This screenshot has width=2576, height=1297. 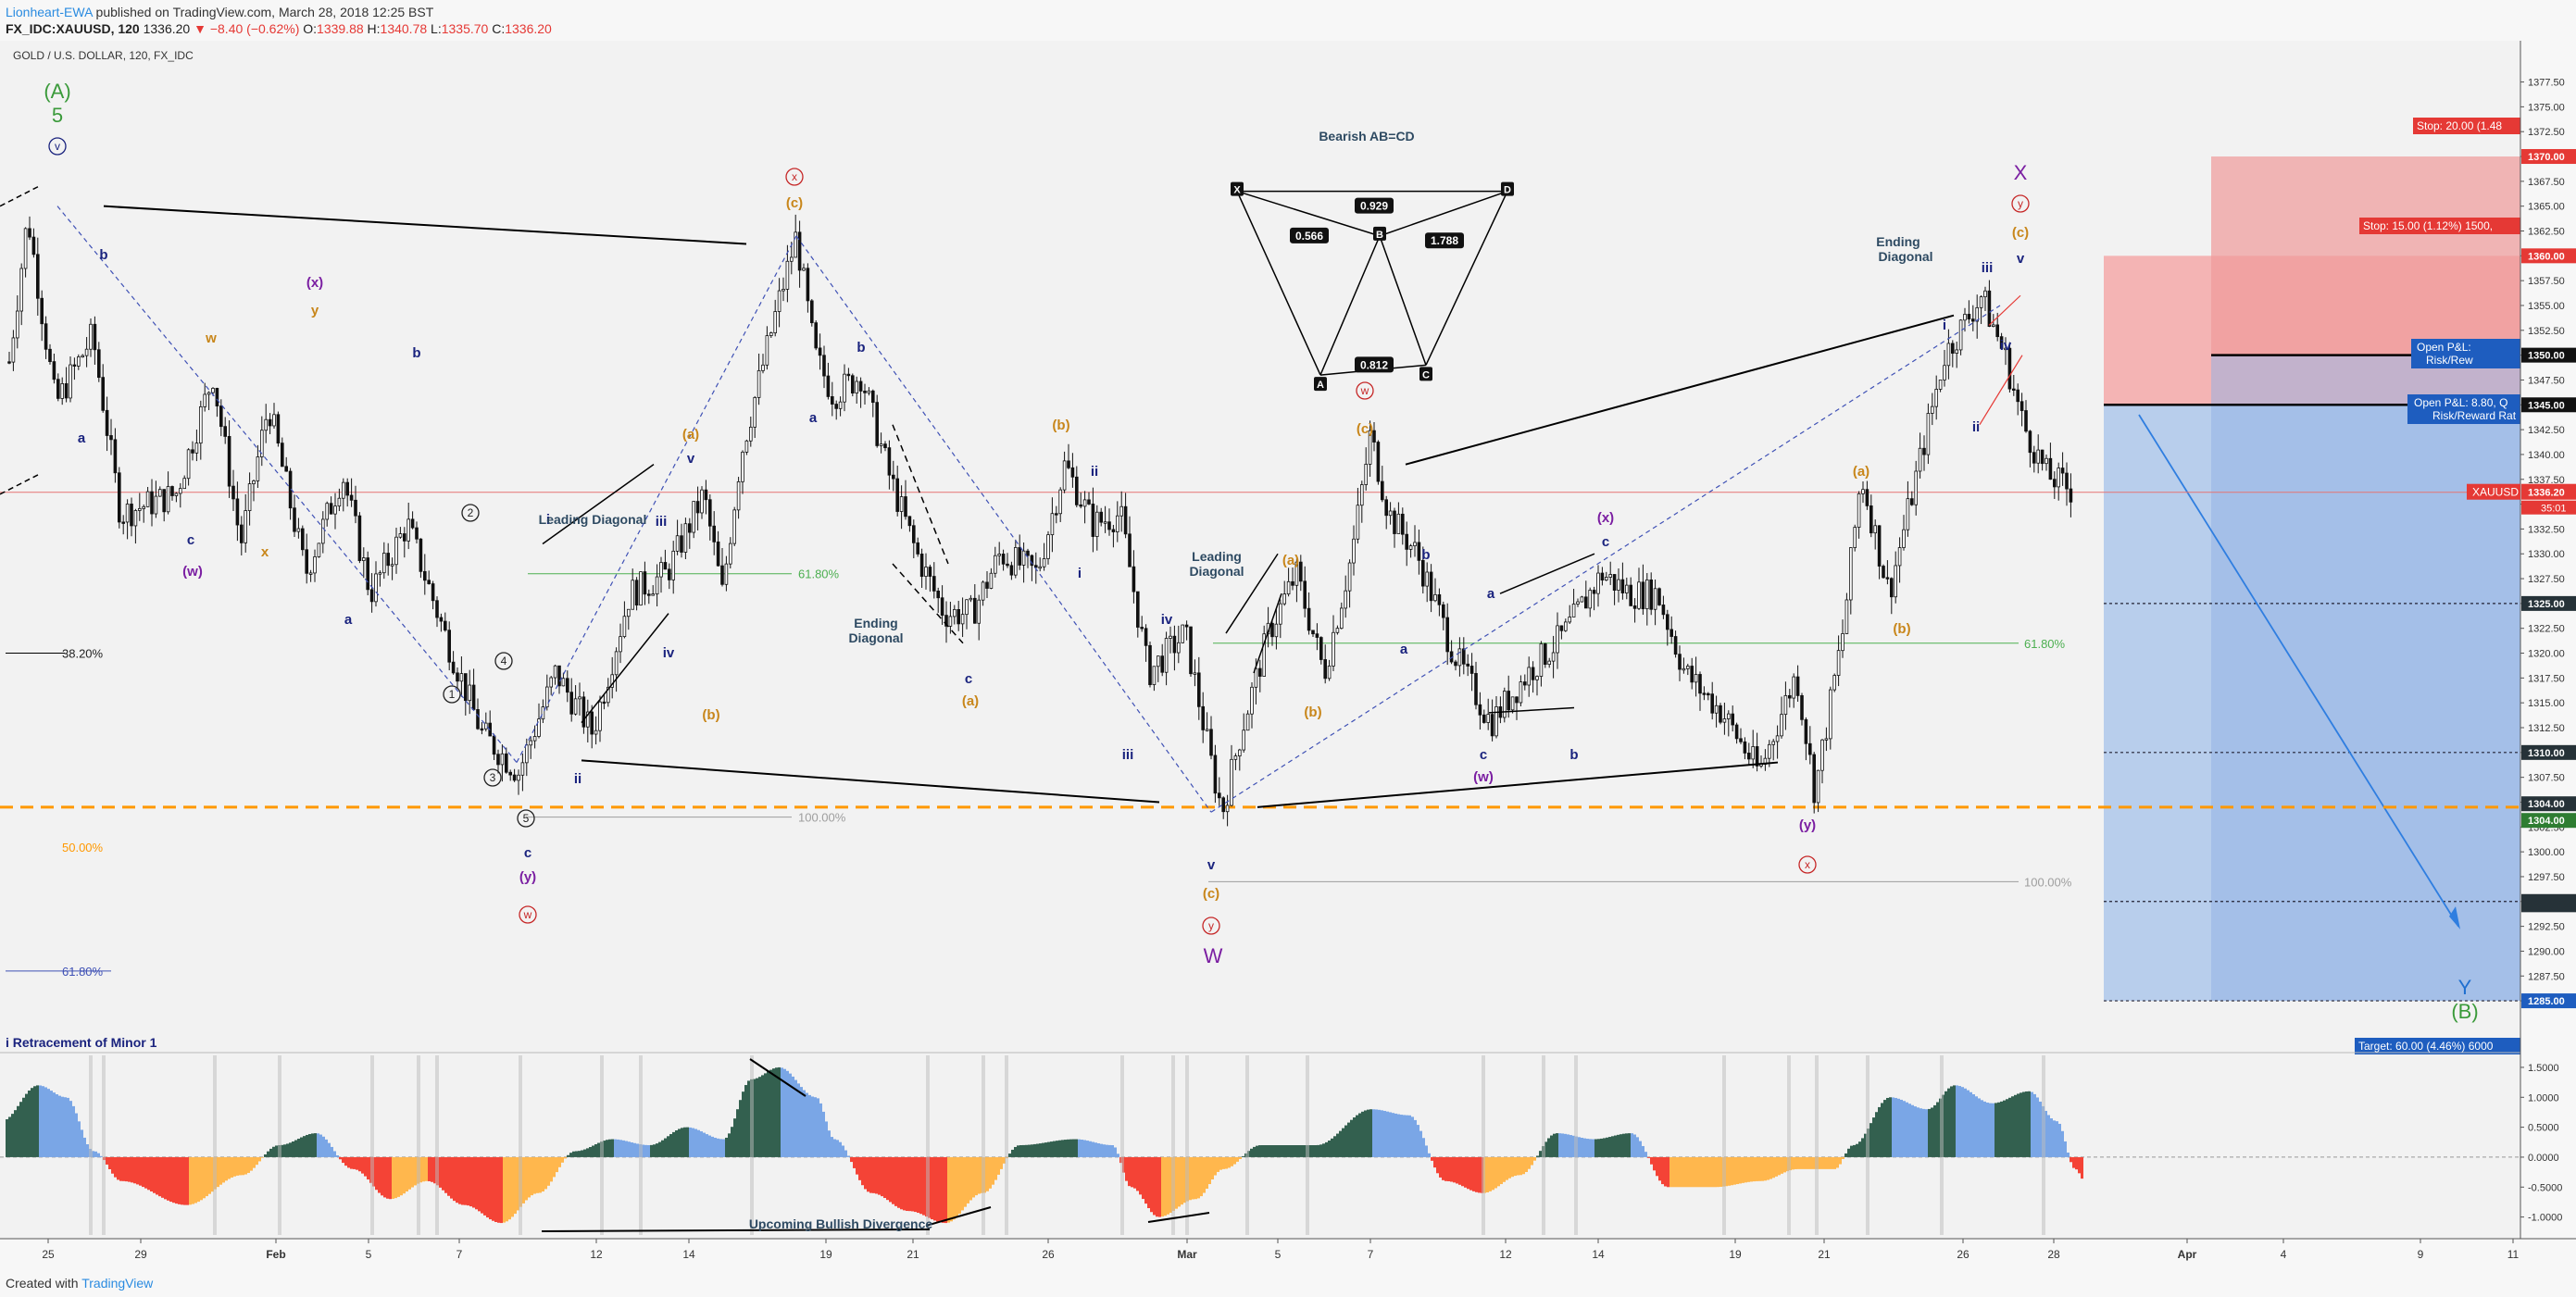 What do you see at coordinates (50, 12) in the screenshot?
I see `author-link: Lionheart-EWA` at bounding box center [50, 12].